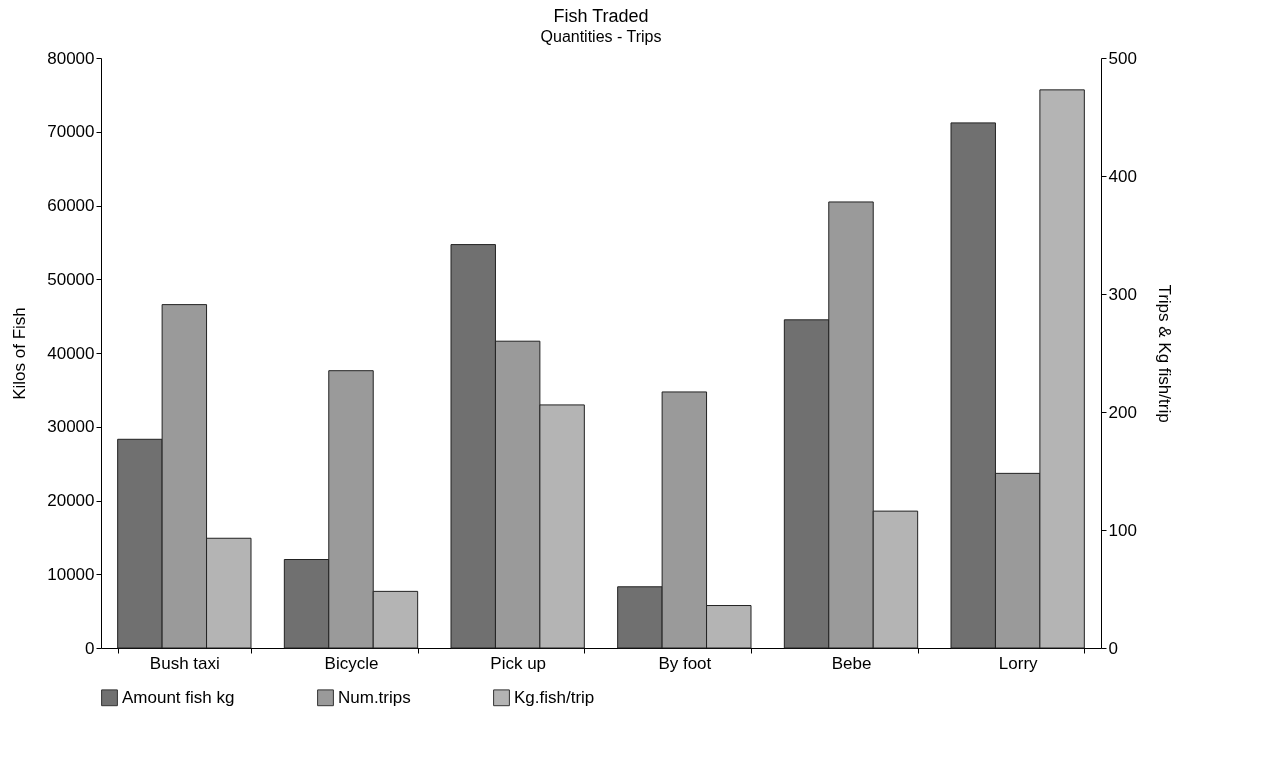  Describe the element at coordinates (20, 353) in the screenshot. I see `y-axis-title: Kilos of Fish` at that location.